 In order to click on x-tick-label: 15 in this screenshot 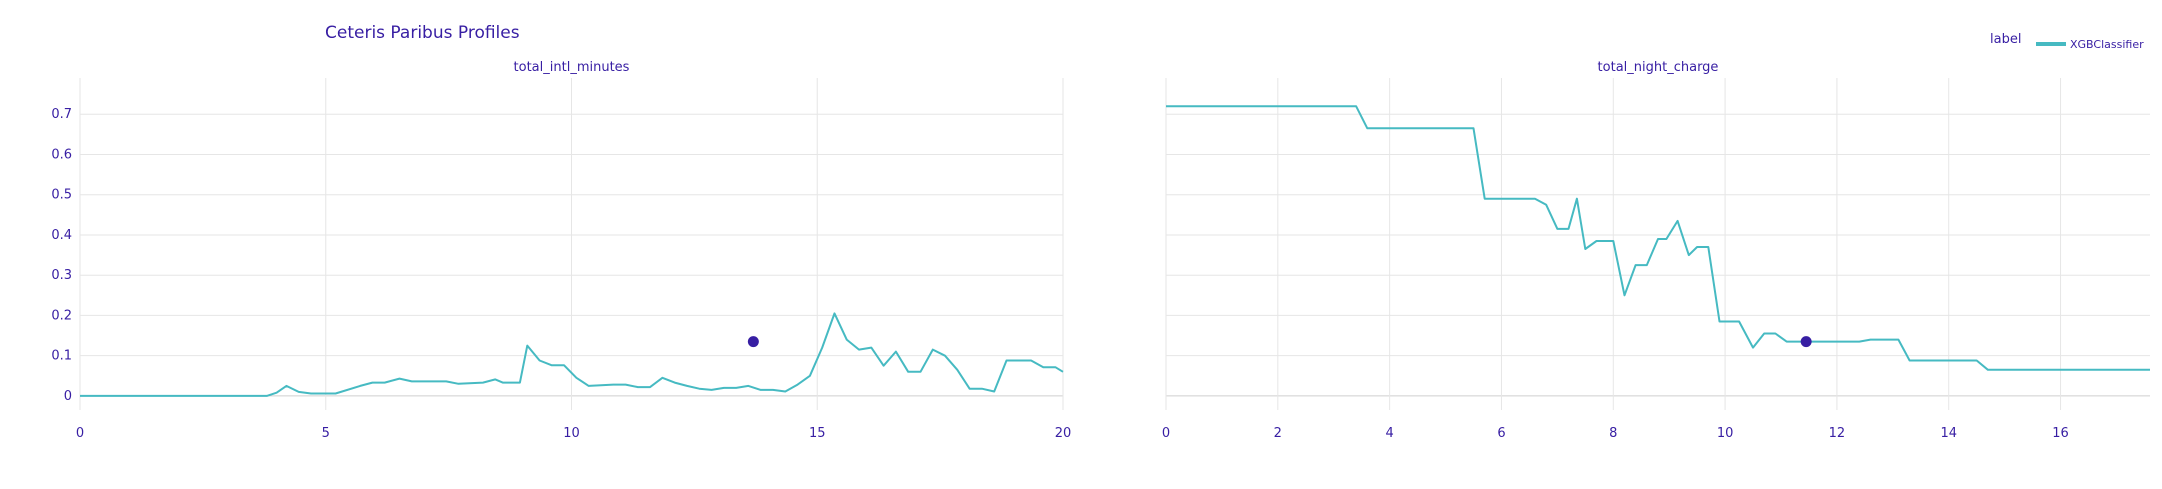, I will do `click(817, 433)`.